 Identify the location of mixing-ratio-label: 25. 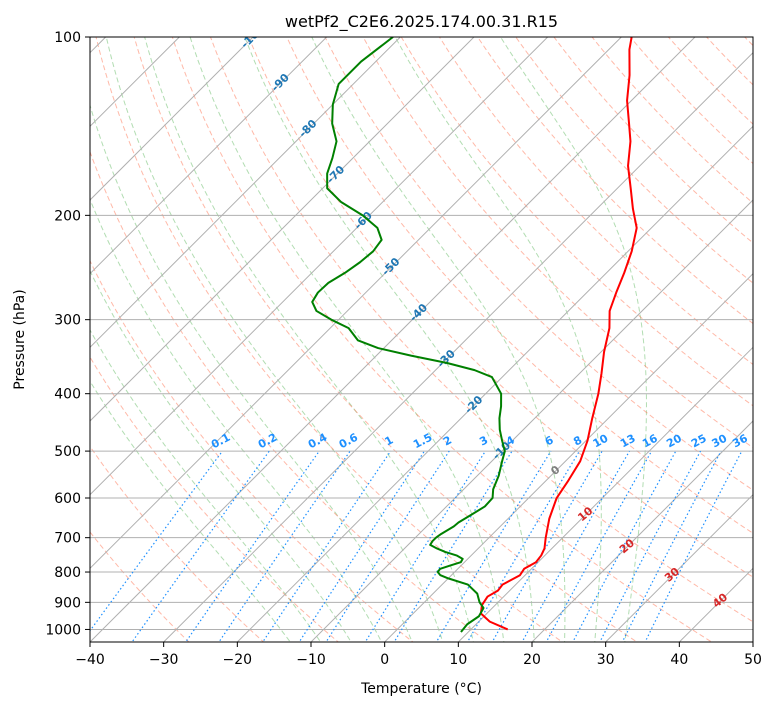
(699, 441).